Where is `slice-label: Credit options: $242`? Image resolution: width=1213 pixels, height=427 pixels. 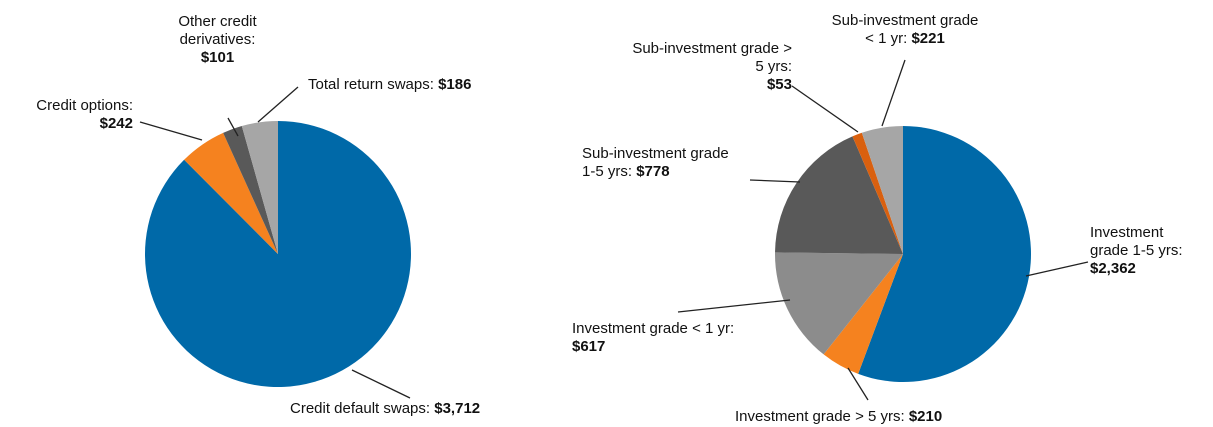
slice-label: Credit options: $242 is located at coordinates (73, 115).